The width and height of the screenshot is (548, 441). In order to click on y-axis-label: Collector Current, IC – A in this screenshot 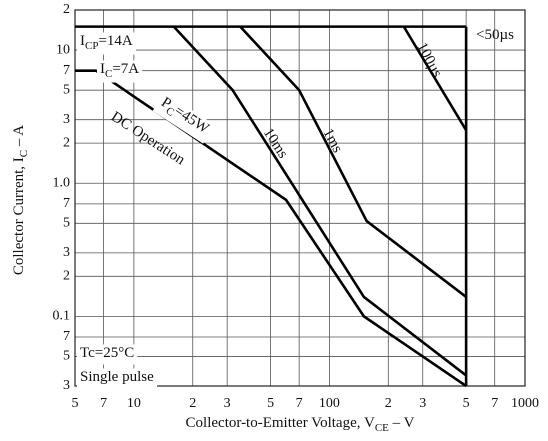, I will do `click(20, 200)`.